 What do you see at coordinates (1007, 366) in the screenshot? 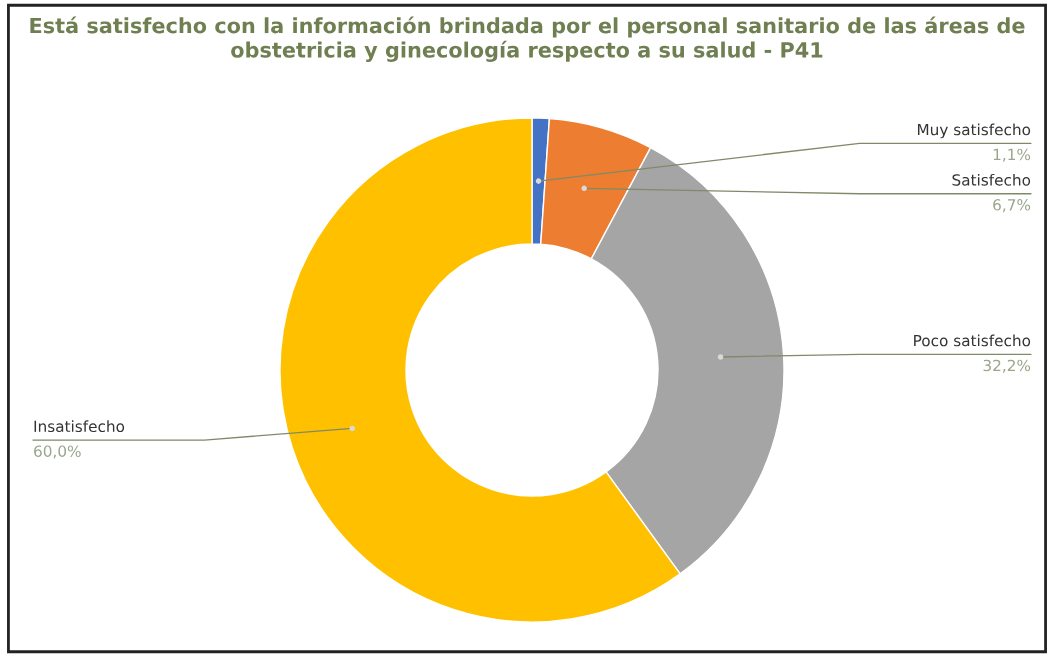
I see `data-label: 32,2%` at bounding box center [1007, 366].